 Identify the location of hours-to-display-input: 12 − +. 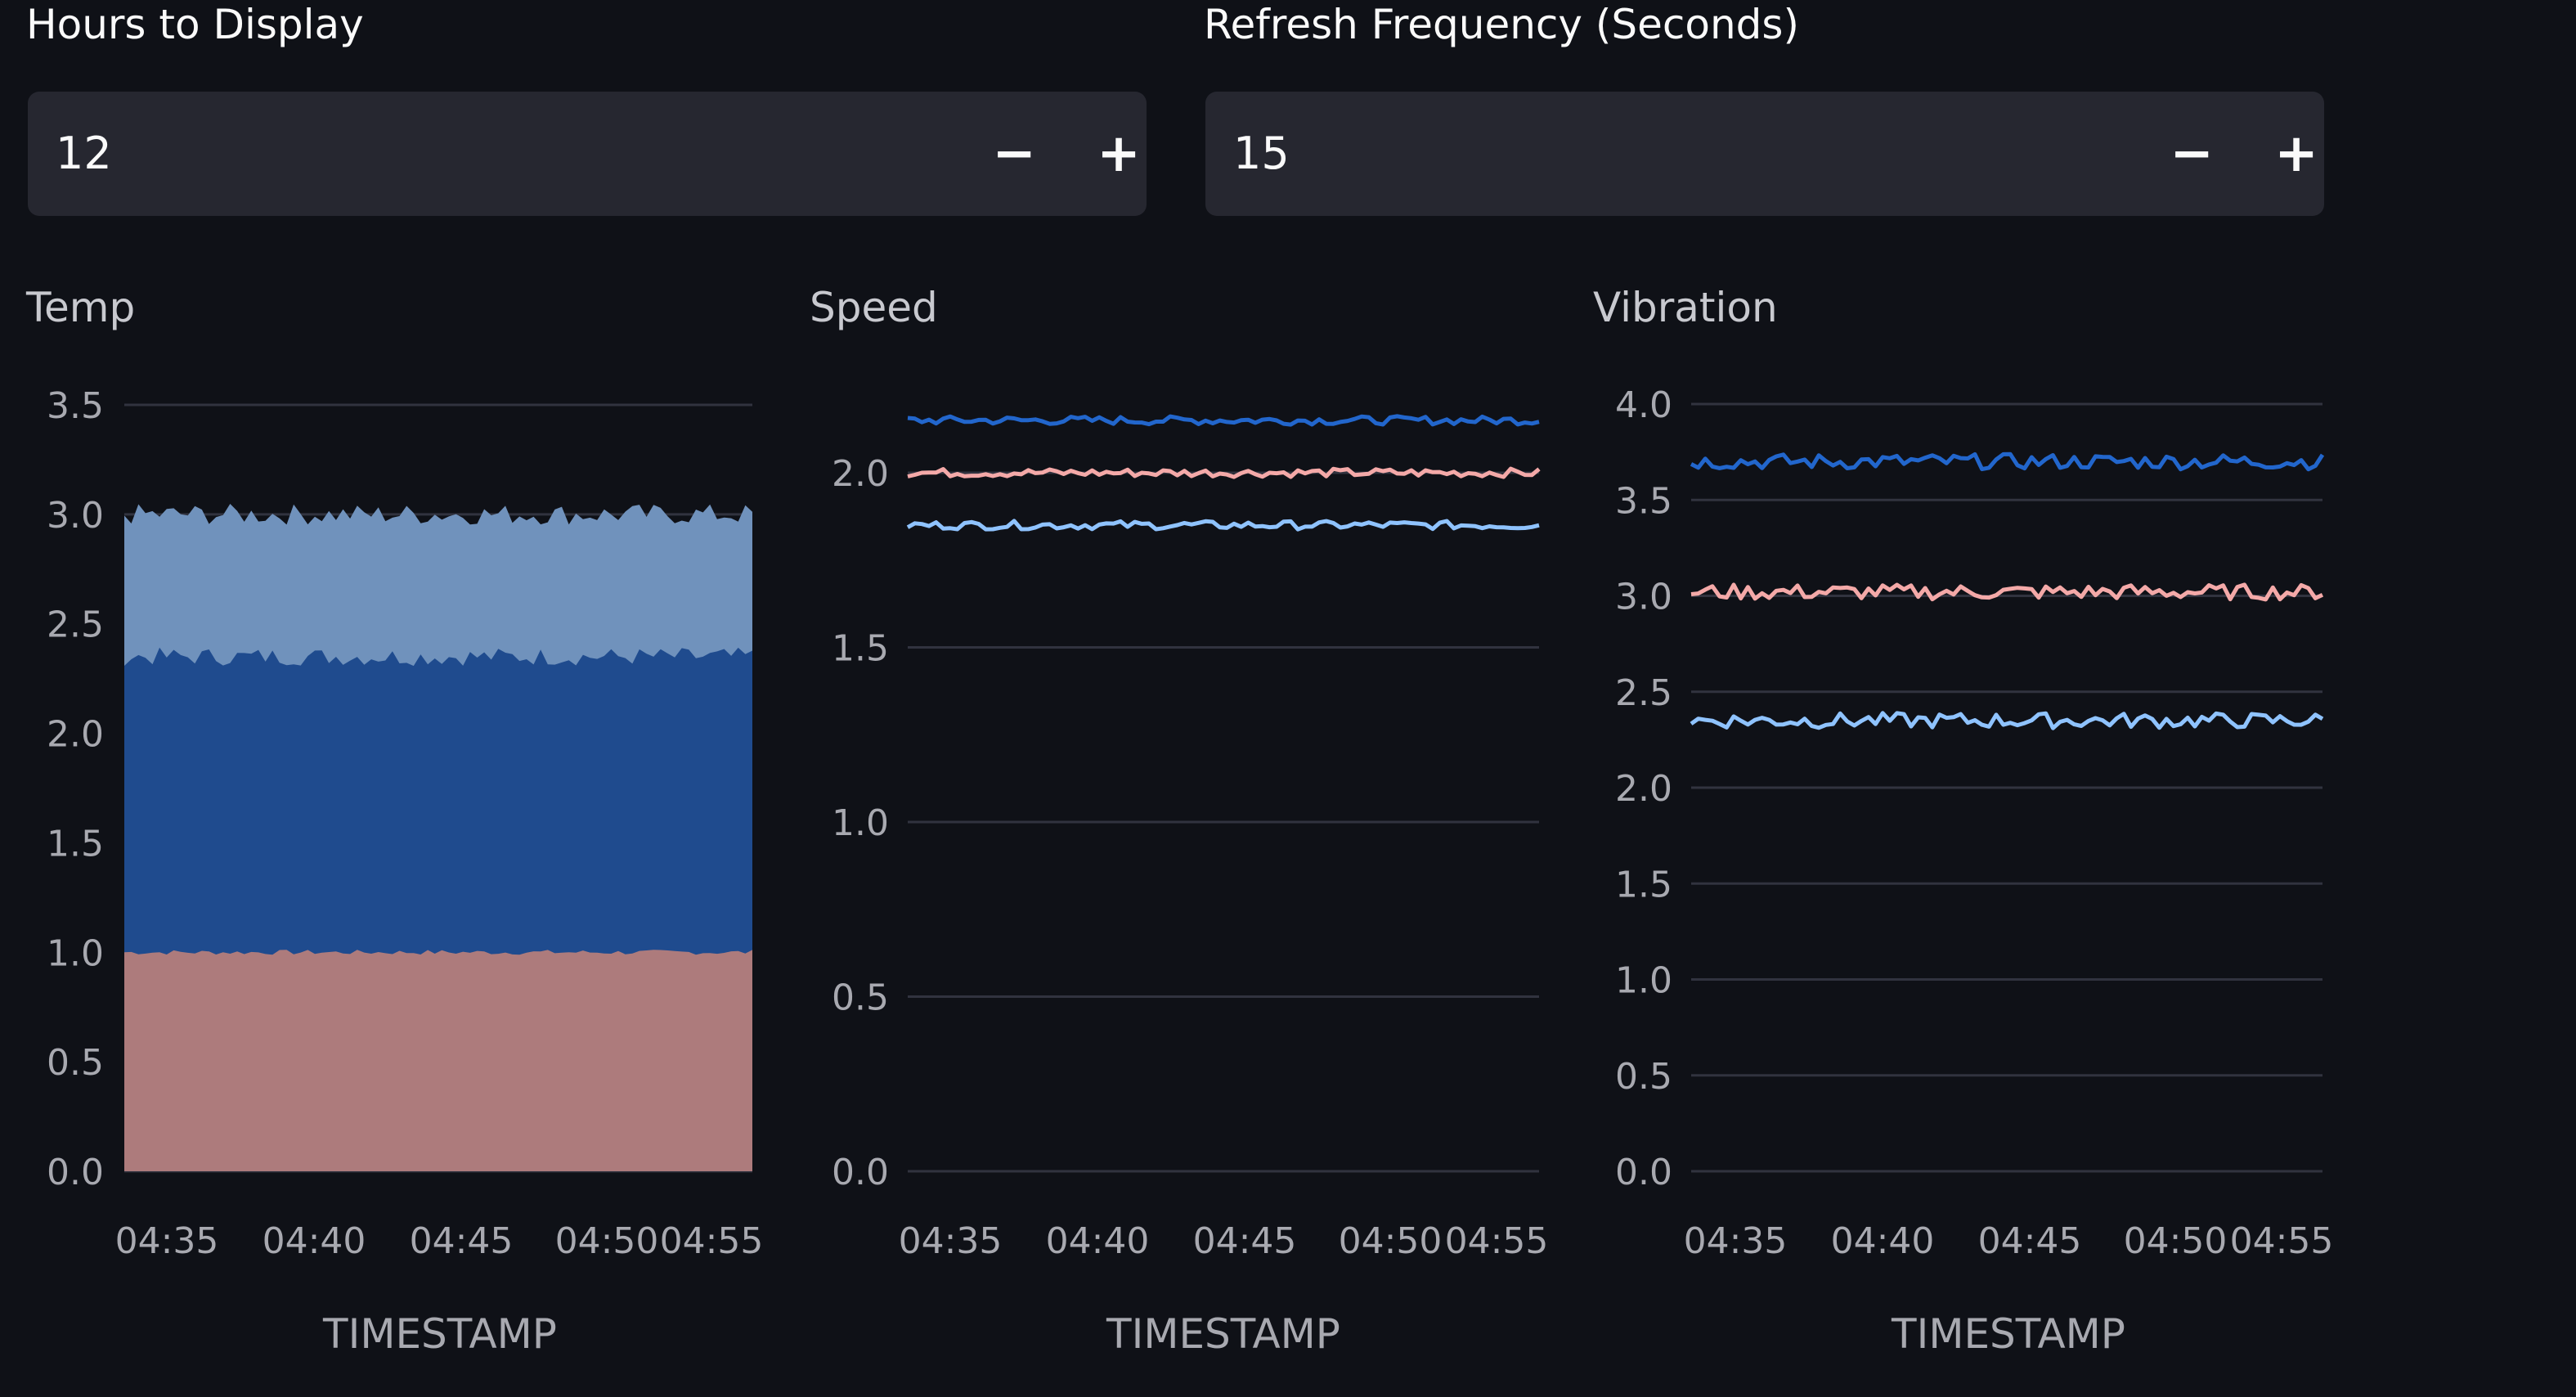
(587, 154).